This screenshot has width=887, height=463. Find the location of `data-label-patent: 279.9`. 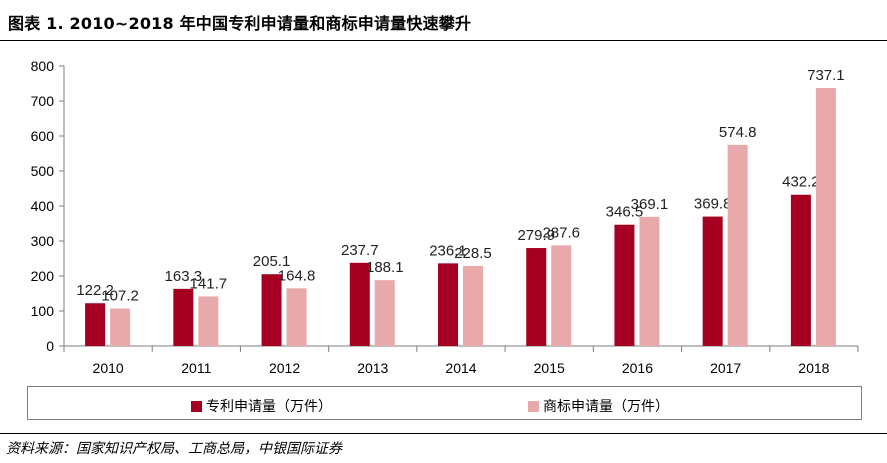

data-label-patent: 279.9 is located at coordinates (536, 235).